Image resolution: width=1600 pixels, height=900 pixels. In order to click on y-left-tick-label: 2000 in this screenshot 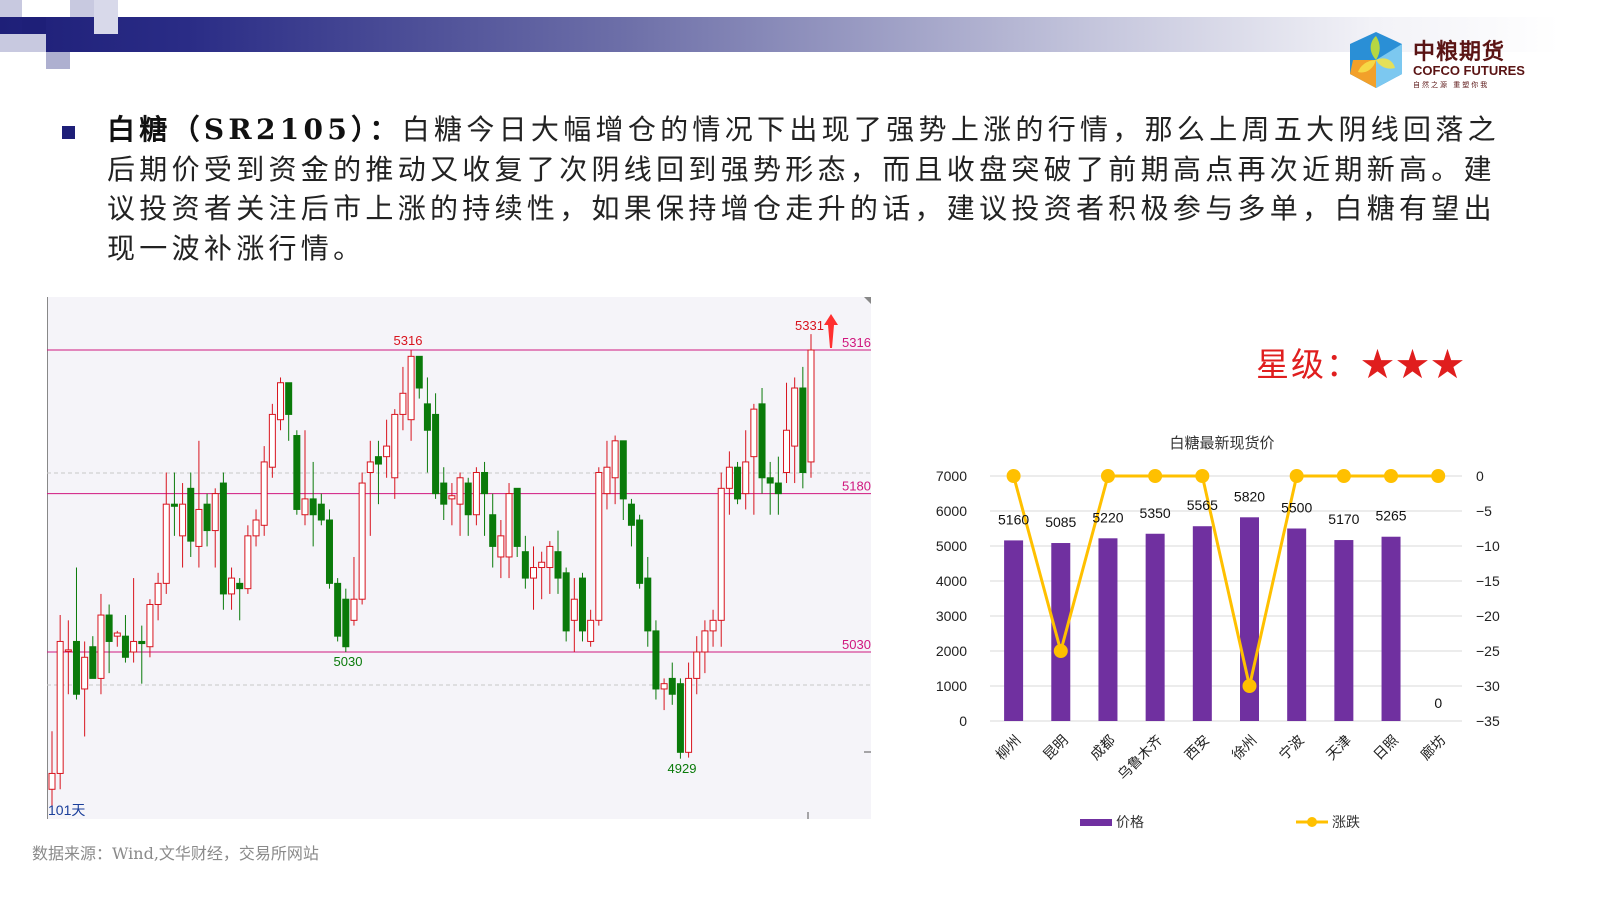, I will do `click(951, 651)`.